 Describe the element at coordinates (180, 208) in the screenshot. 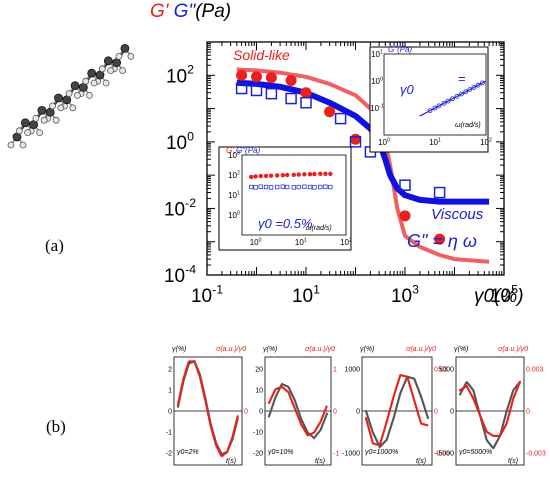

I see `y-tick-label: 10⁻²` at that location.